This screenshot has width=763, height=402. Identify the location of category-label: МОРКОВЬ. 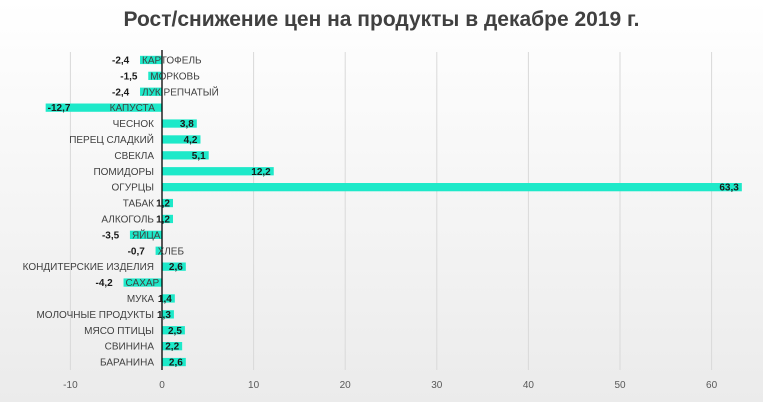
(175, 76).